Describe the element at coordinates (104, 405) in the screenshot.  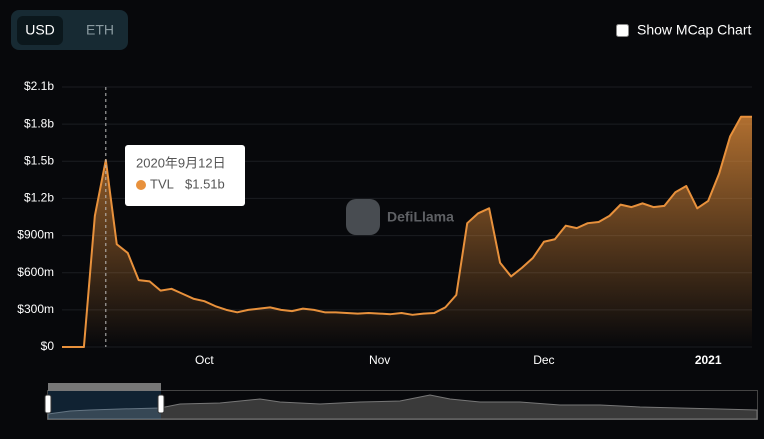
I see `brush-selection` at that location.